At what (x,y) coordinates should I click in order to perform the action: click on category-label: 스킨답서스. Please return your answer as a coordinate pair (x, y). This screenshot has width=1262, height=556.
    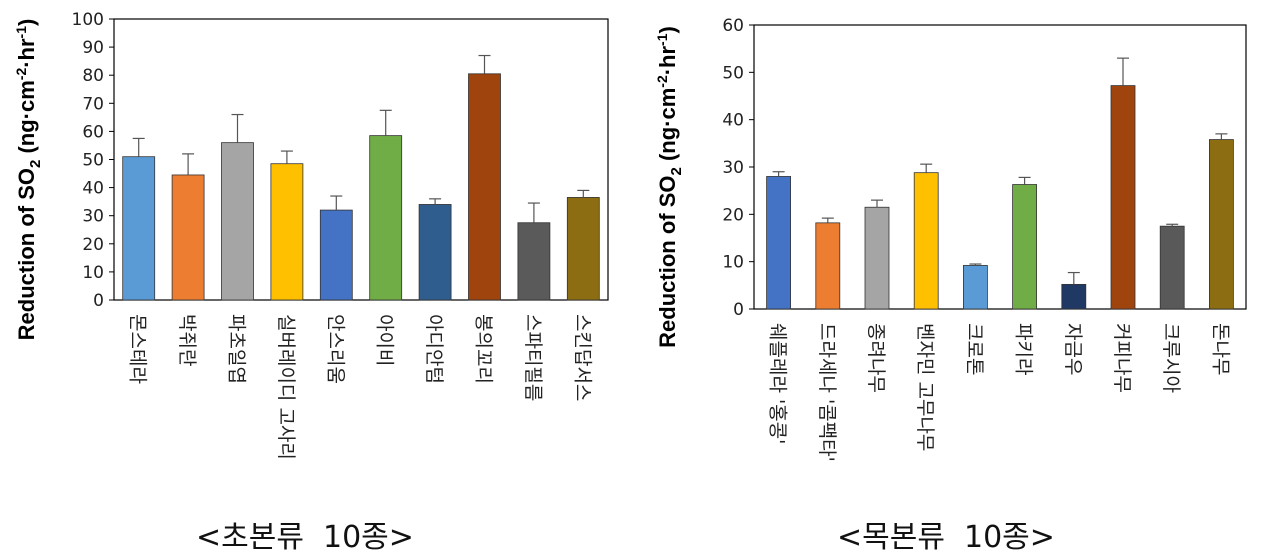
    Looking at the image, I should click on (582, 357).